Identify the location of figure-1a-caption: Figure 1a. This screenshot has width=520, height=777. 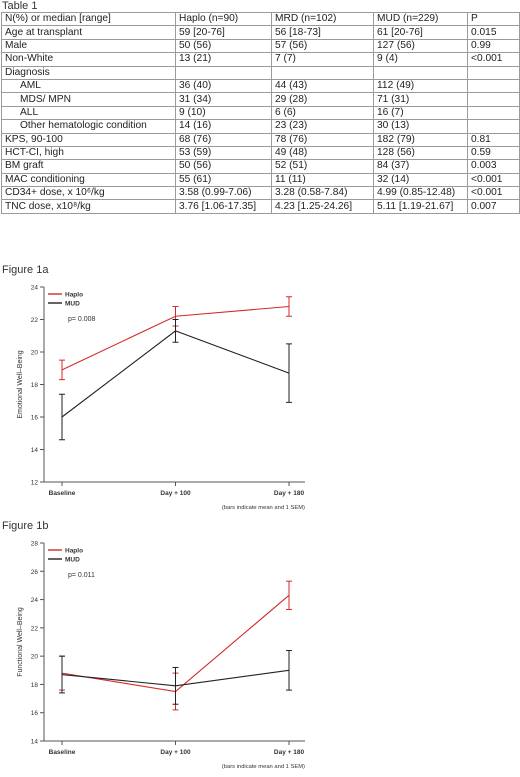
(25, 270).